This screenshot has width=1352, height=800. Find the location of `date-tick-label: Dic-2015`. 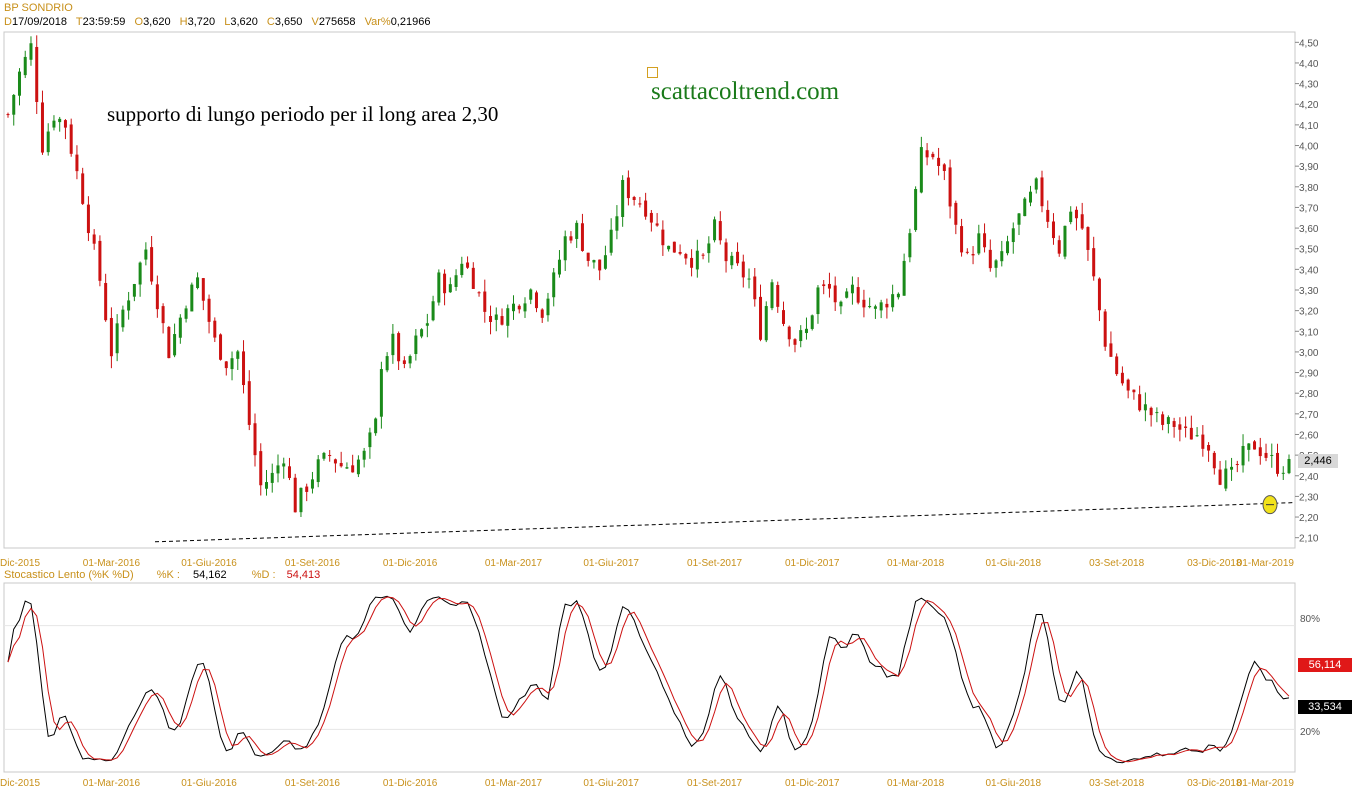

date-tick-label: Dic-2015 is located at coordinates (20, 563).